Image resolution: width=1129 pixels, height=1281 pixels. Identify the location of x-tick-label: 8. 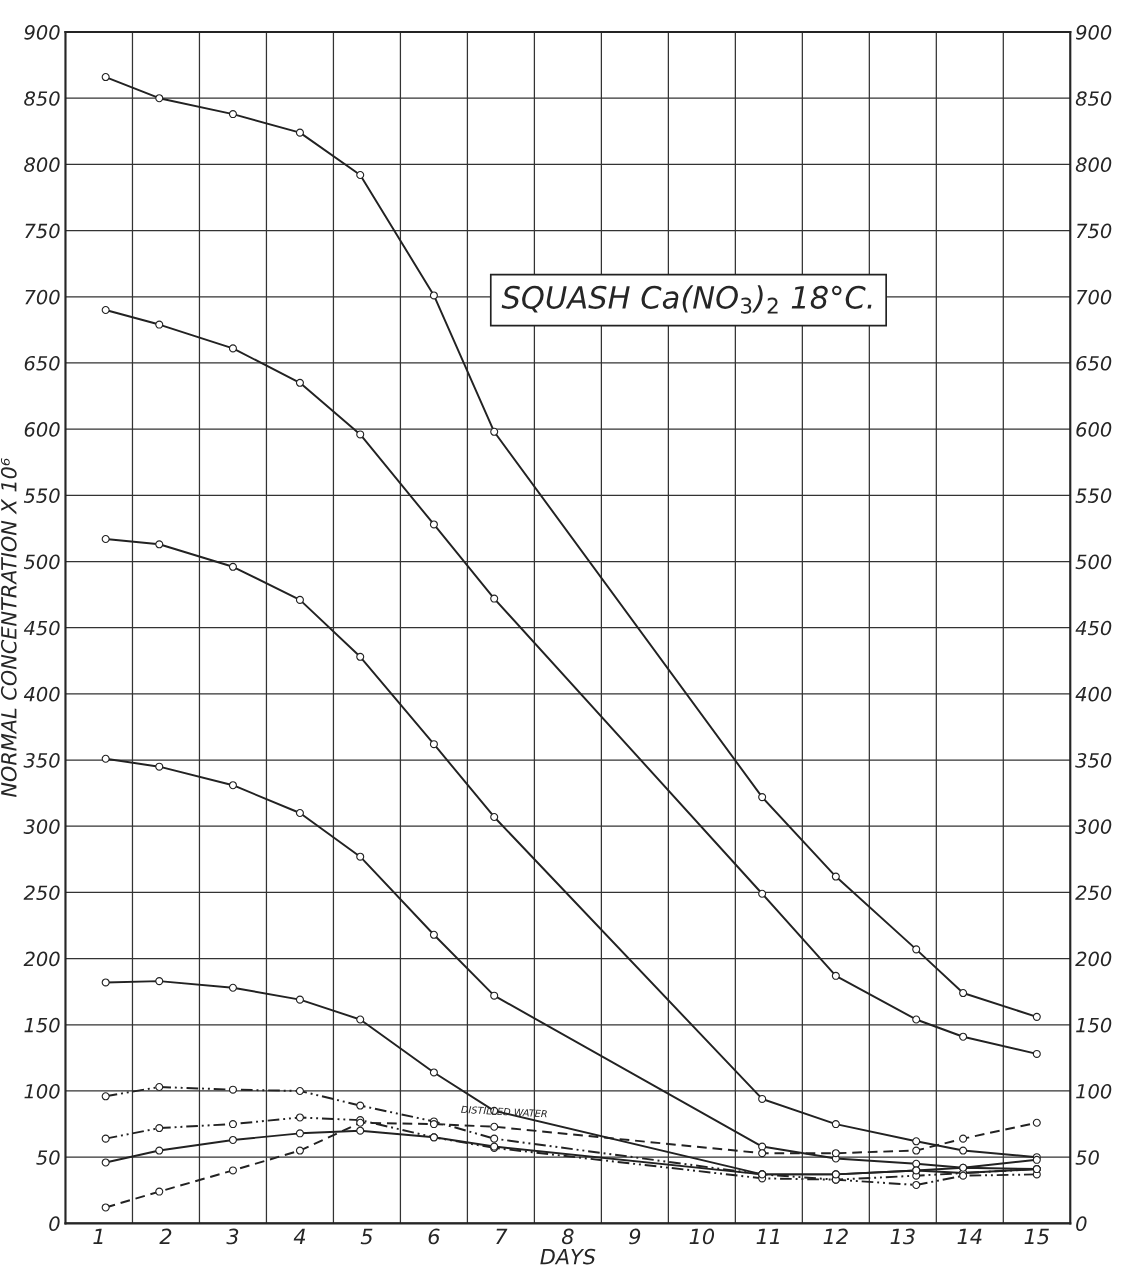
(567, 1236).